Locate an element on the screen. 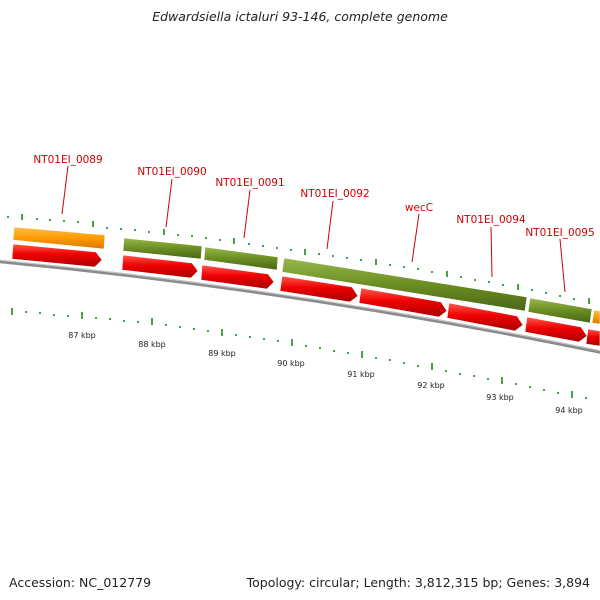  cds-arrow-wecc is located at coordinates (403, 302).